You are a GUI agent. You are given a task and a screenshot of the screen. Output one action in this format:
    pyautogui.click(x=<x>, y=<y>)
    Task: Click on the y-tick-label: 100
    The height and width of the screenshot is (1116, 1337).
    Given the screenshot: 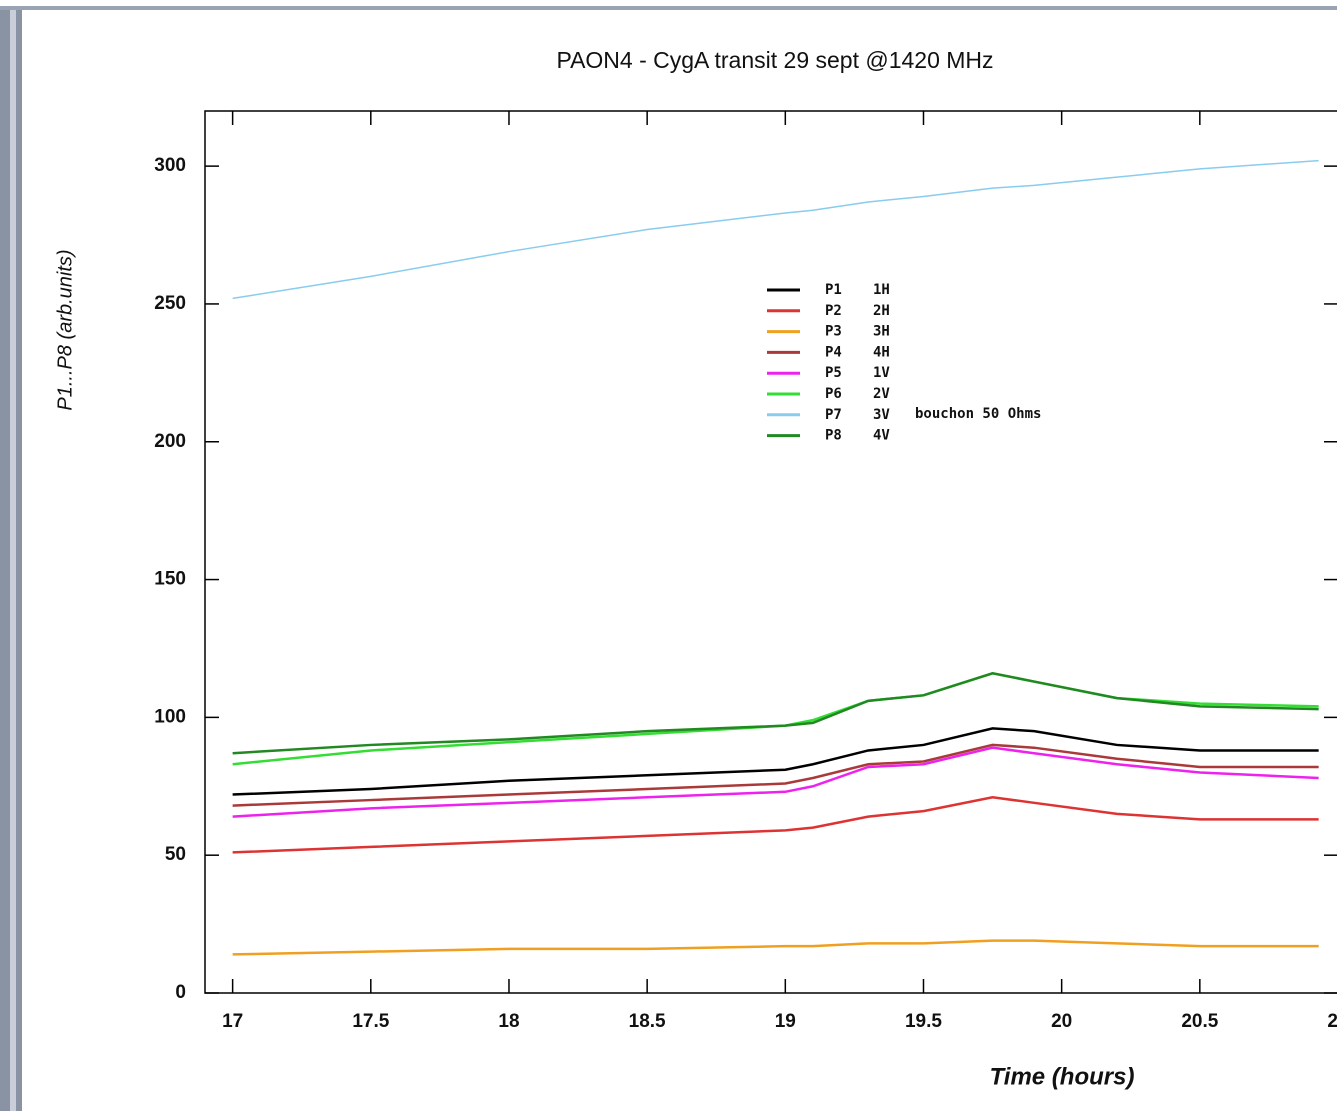 What is the action you would take?
    pyautogui.click(x=170, y=716)
    